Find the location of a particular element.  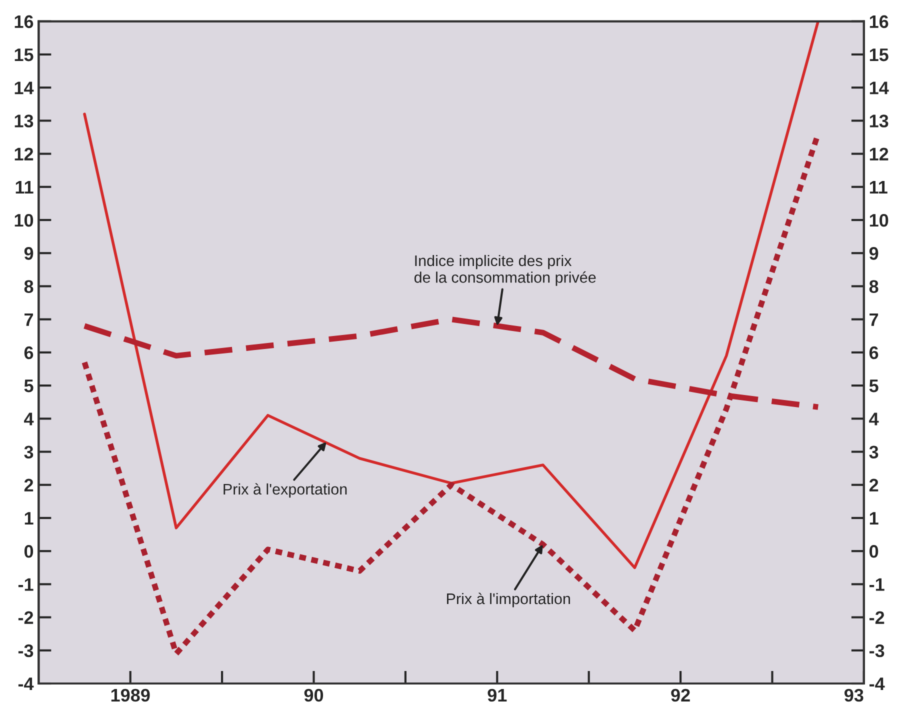

y-tick-label: 11 is located at coordinates (25, 187).